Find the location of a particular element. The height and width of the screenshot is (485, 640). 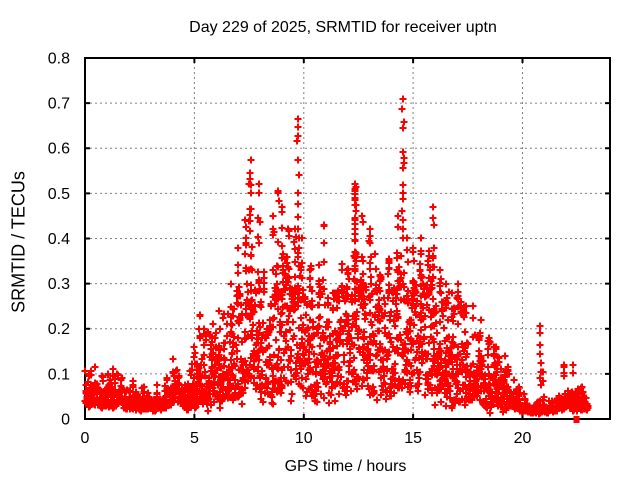

svg-text: 0.4 is located at coordinates (59, 239).